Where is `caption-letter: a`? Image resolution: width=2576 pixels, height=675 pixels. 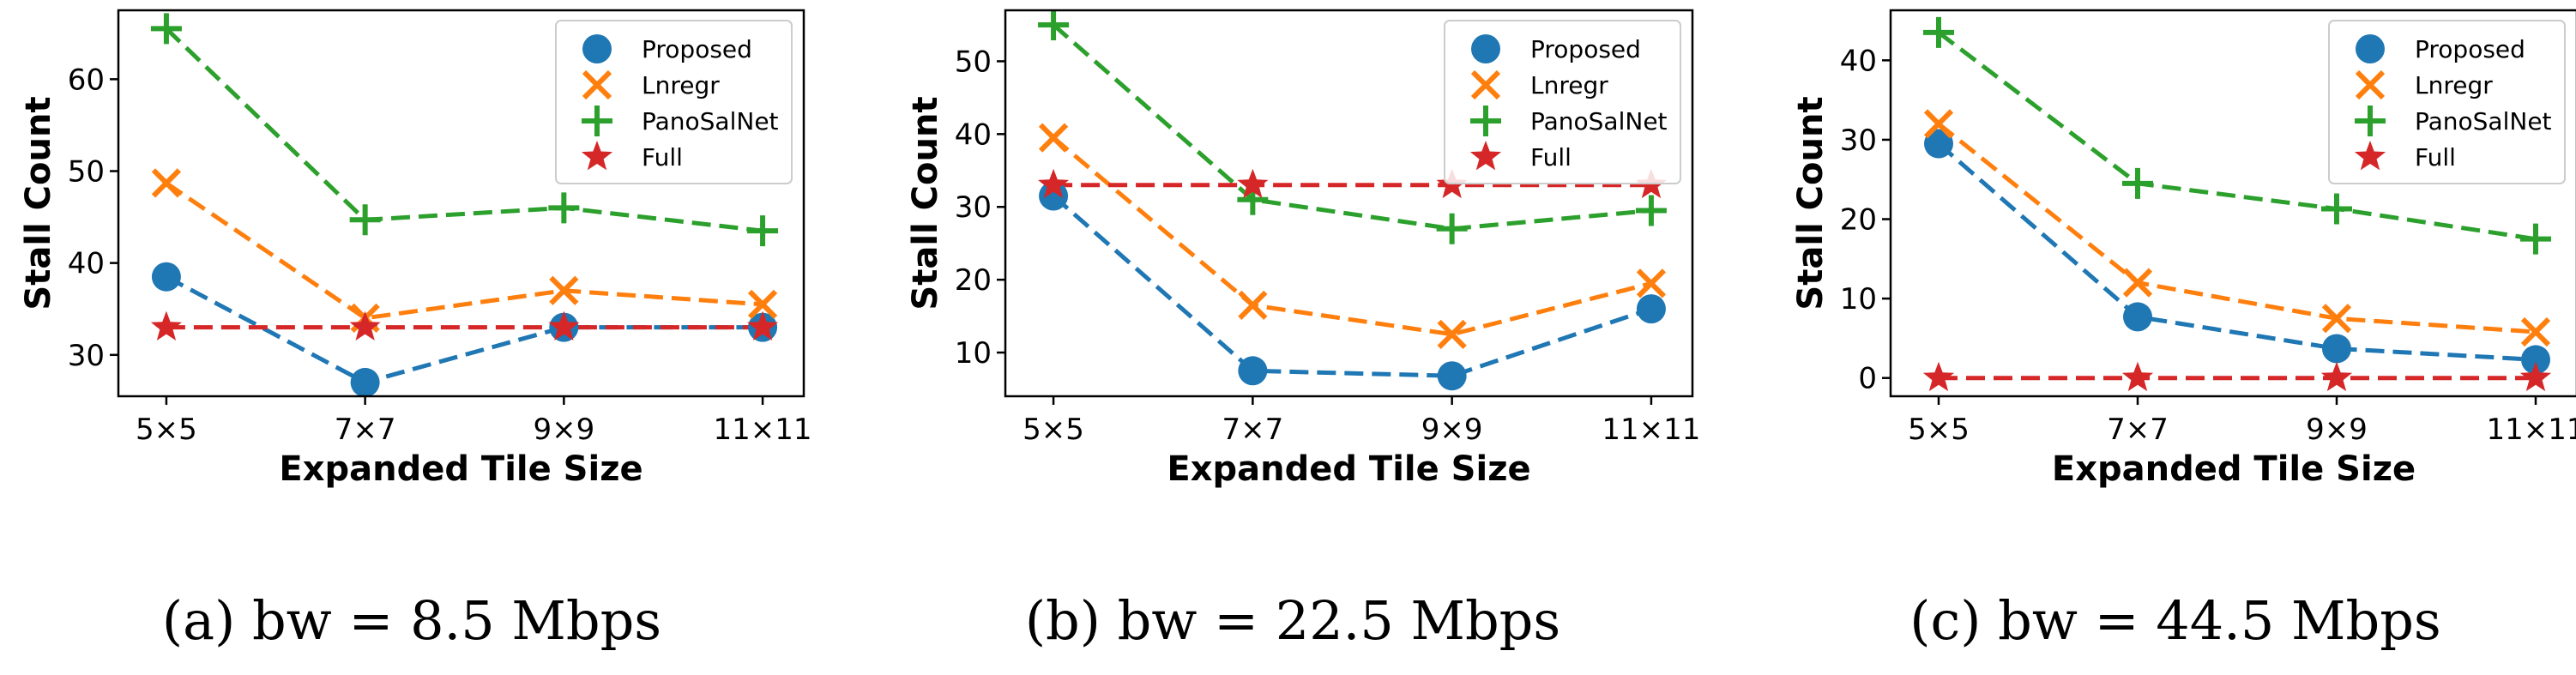 caption-letter: a is located at coordinates (198, 621).